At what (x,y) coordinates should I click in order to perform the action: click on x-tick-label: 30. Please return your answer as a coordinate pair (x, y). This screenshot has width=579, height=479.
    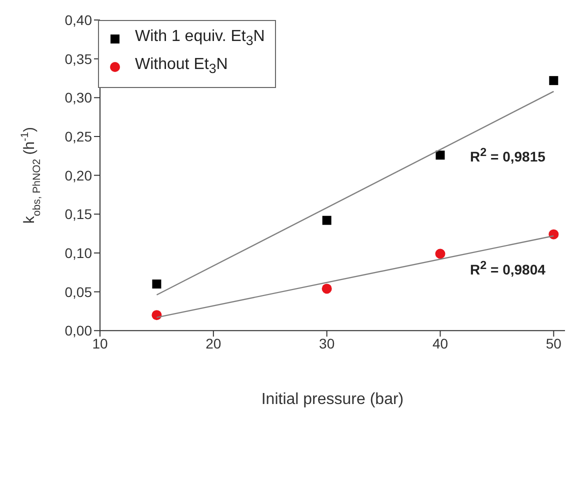
    Looking at the image, I should click on (327, 344).